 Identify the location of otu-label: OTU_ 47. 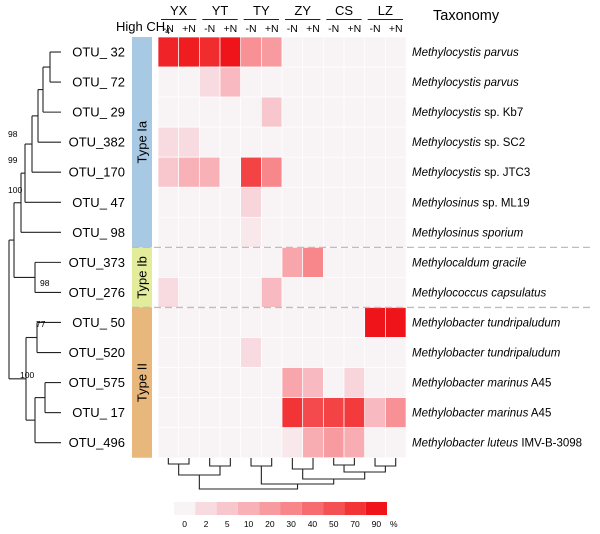
(98, 202).